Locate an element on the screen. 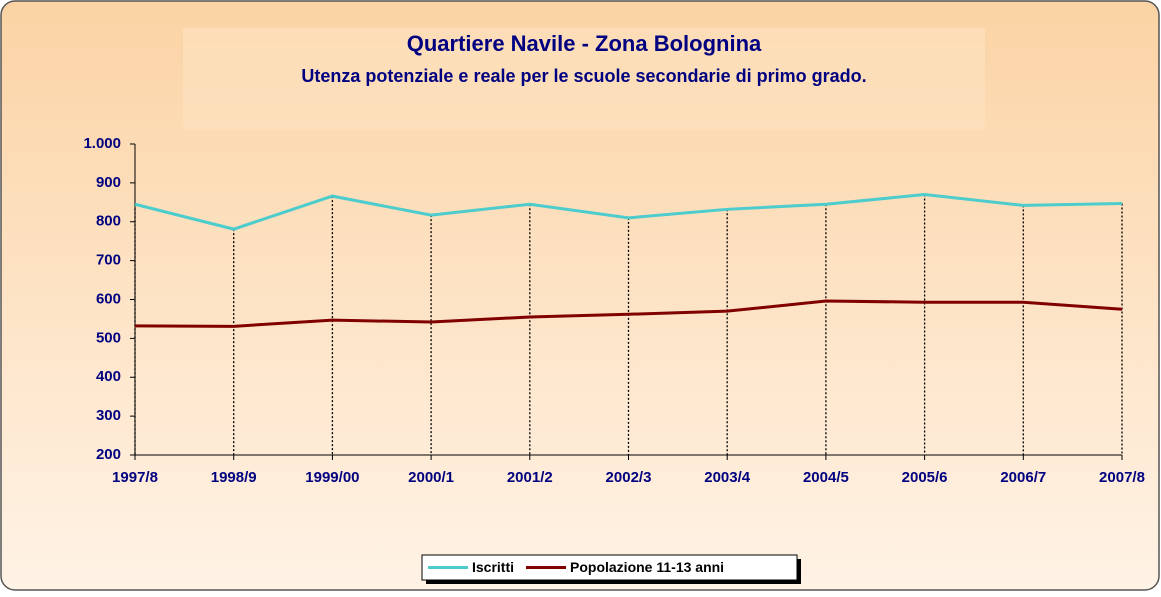  x-tick-label: 2006/7 is located at coordinates (1023, 477).